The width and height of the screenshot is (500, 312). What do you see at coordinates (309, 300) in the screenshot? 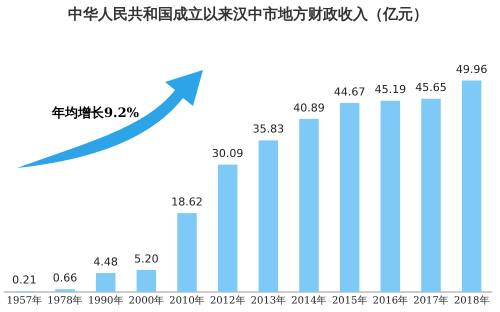
I see `x-tick-label: 2014年` at bounding box center [309, 300].